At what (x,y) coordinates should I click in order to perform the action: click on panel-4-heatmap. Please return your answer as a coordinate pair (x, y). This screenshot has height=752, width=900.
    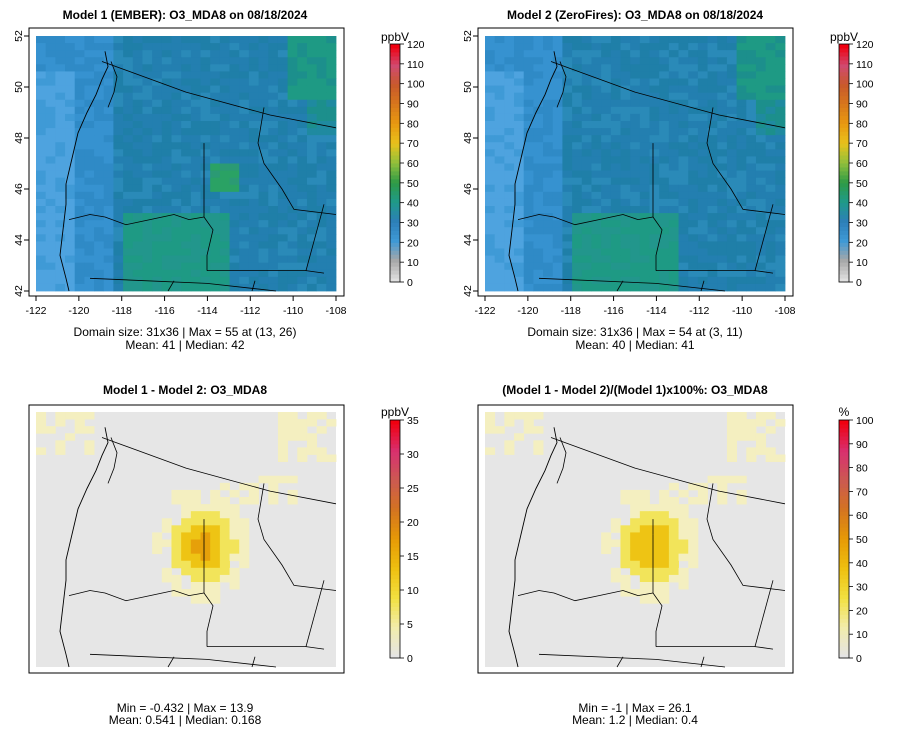
    Looking at the image, I should click on (635, 539).